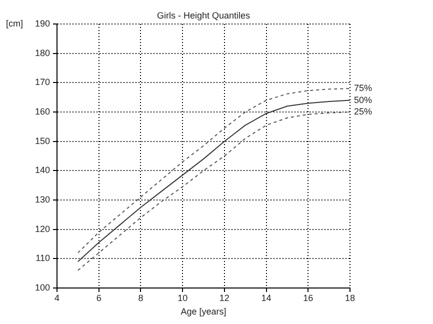 This screenshot has height=324, width=433. I want to click on y-tick-label: 130, so click(42, 199).